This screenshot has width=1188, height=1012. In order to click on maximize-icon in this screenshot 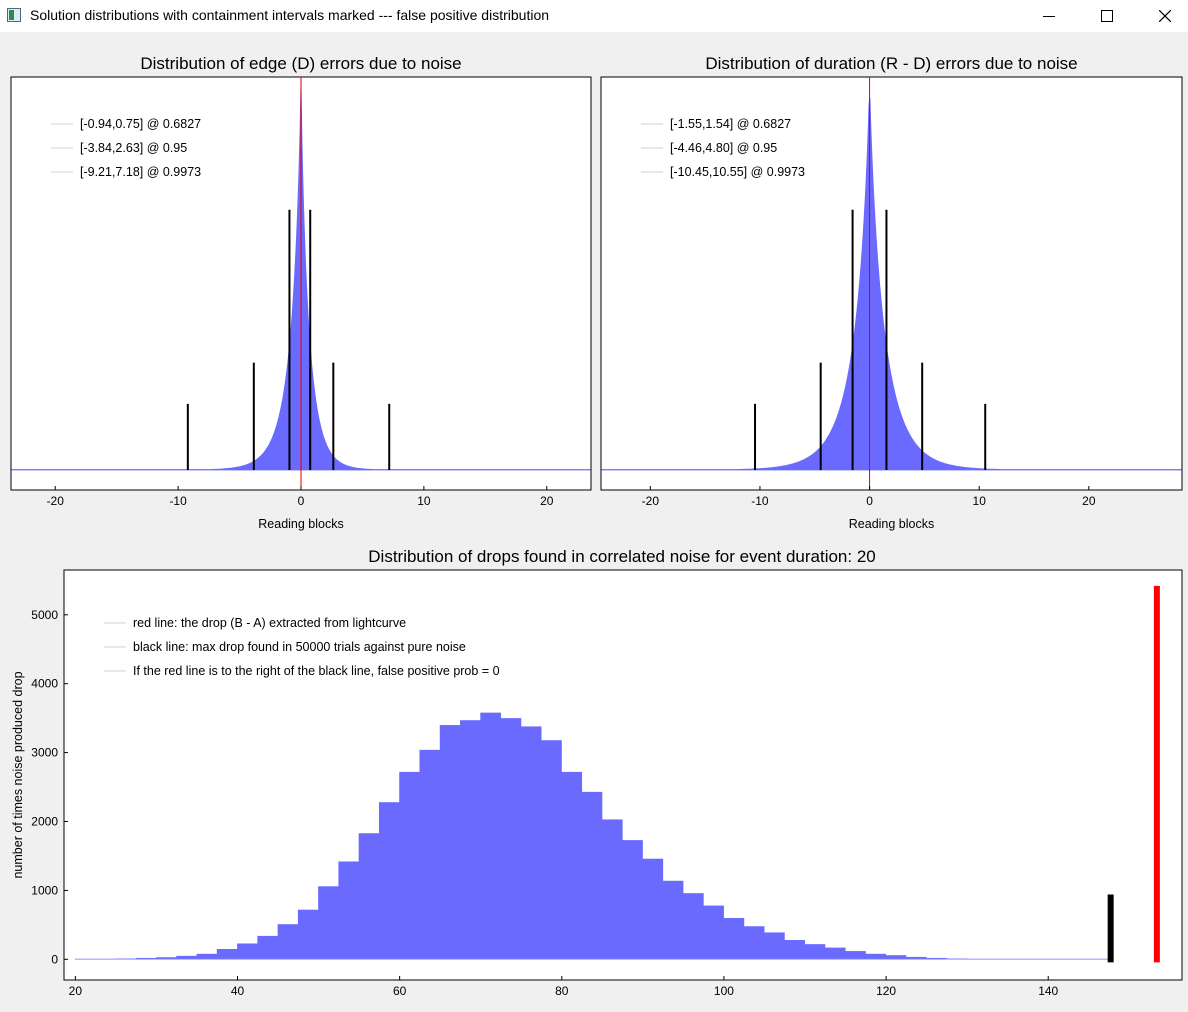, I will do `click(1107, 16)`.